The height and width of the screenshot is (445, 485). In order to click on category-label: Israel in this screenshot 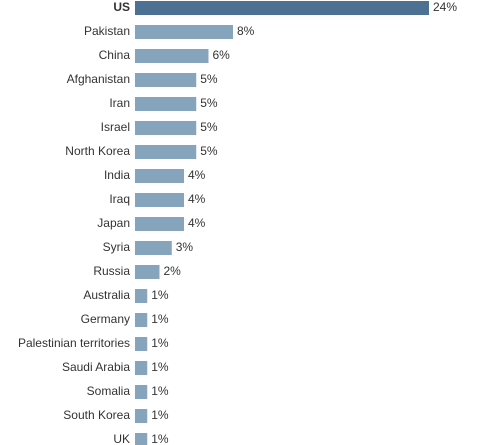, I will do `click(115, 127)`.